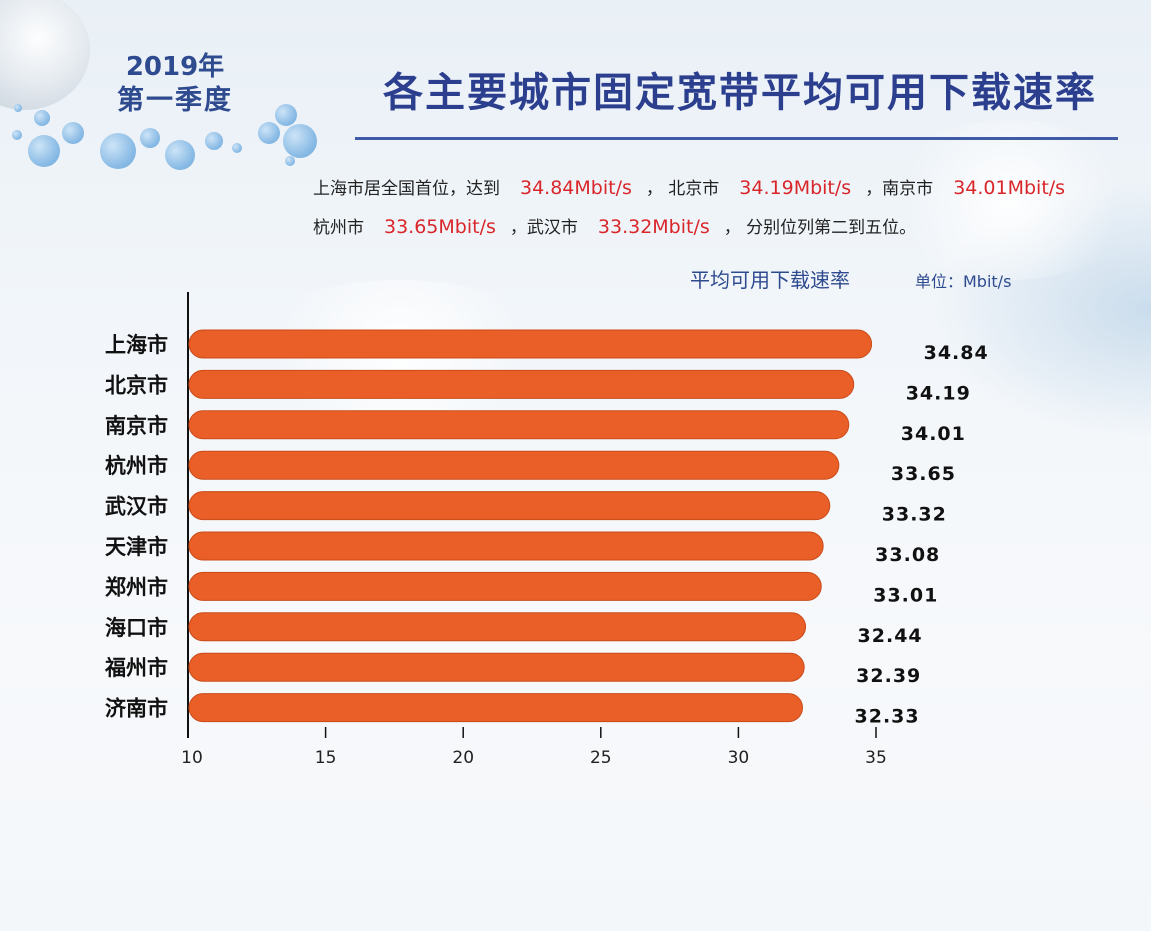 This screenshot has width=1151, height=931. Describe the element at coordinates (899, 189) in the screenshot. I see `summary-text: ，南京市` at that location.